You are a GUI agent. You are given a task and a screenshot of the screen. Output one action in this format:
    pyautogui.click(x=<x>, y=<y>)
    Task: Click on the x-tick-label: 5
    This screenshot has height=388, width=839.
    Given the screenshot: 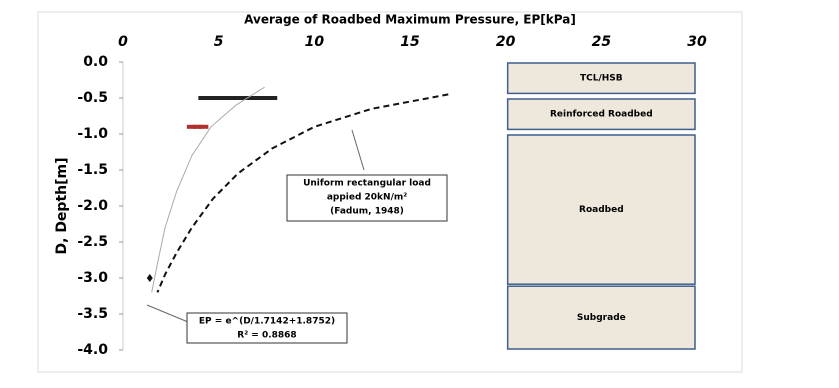 What is the action you would take?
    pyautogui.click(x=219, y=42)
    